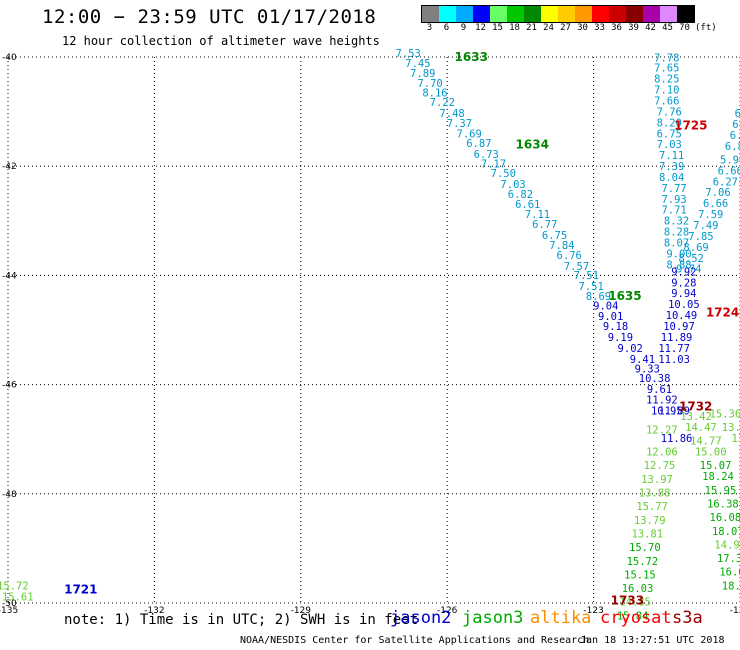 The height and width of the screenshot is (650, 740). I want to click on lon-tick-label: -135, so click(9, 611).